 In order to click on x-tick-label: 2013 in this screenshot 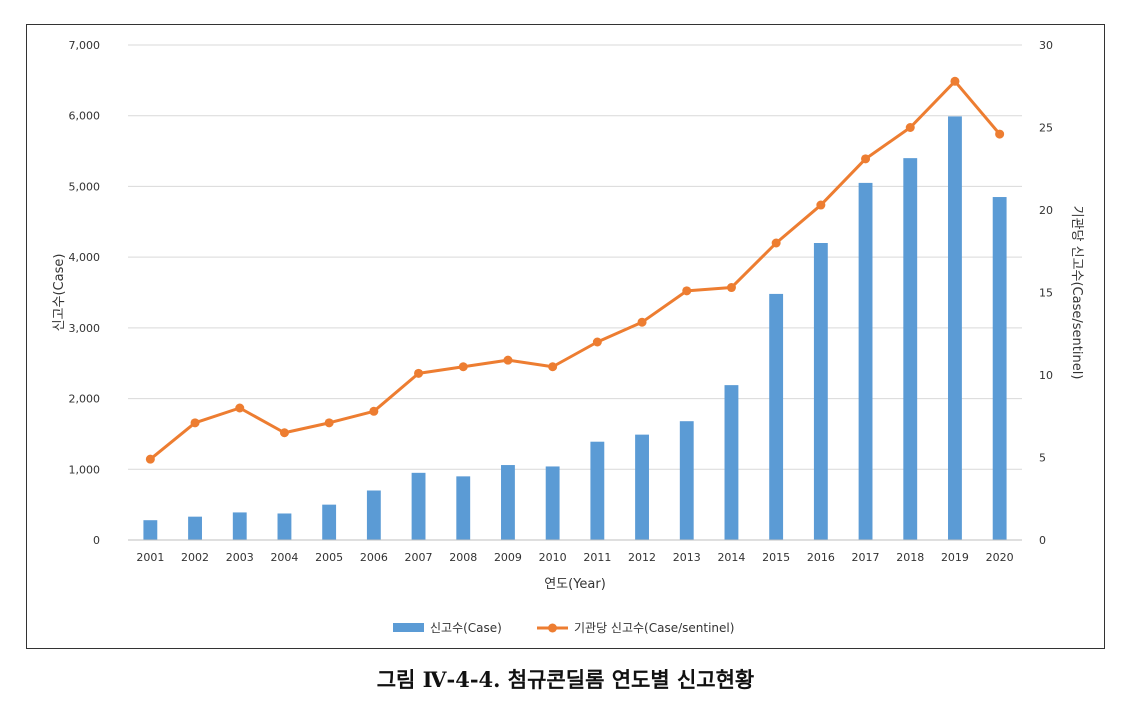, I will do `click(687, 557)`.